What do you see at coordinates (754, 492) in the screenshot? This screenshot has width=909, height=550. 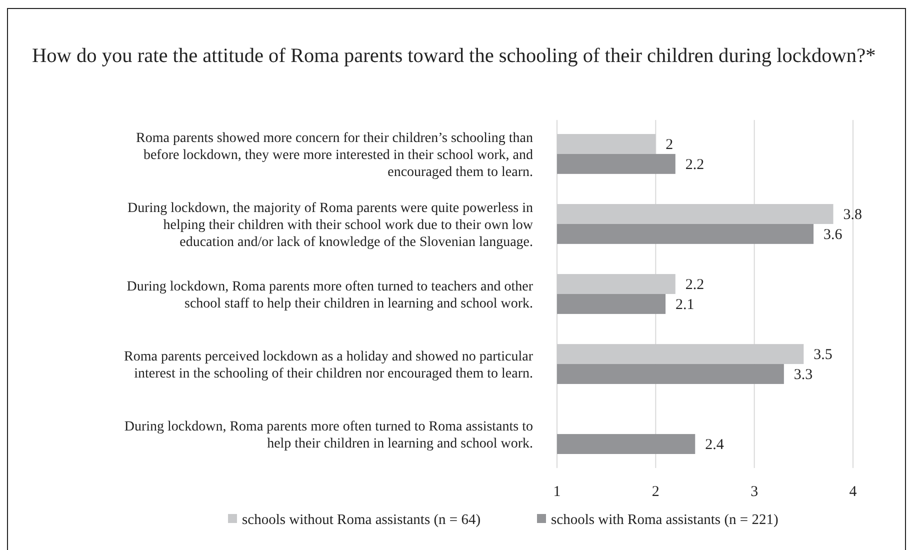 I see `x-tick-label: 3` at bounding box center [754, 492].